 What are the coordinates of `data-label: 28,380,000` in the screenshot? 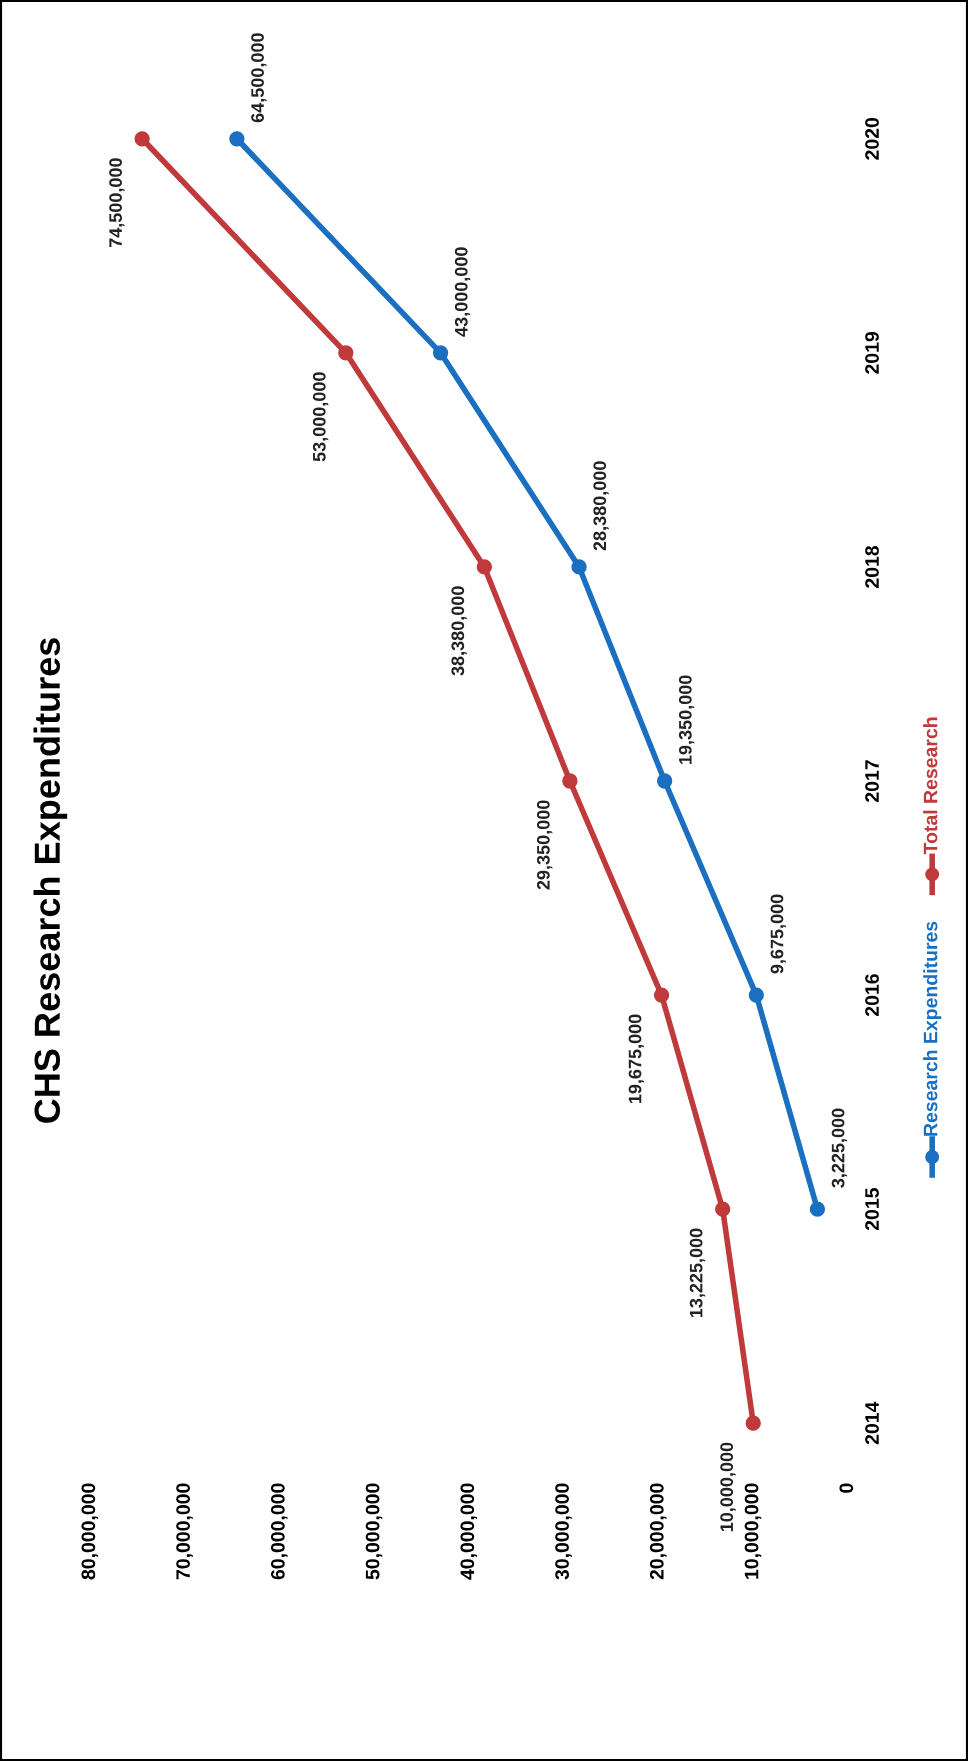 It's located at (601, 506).